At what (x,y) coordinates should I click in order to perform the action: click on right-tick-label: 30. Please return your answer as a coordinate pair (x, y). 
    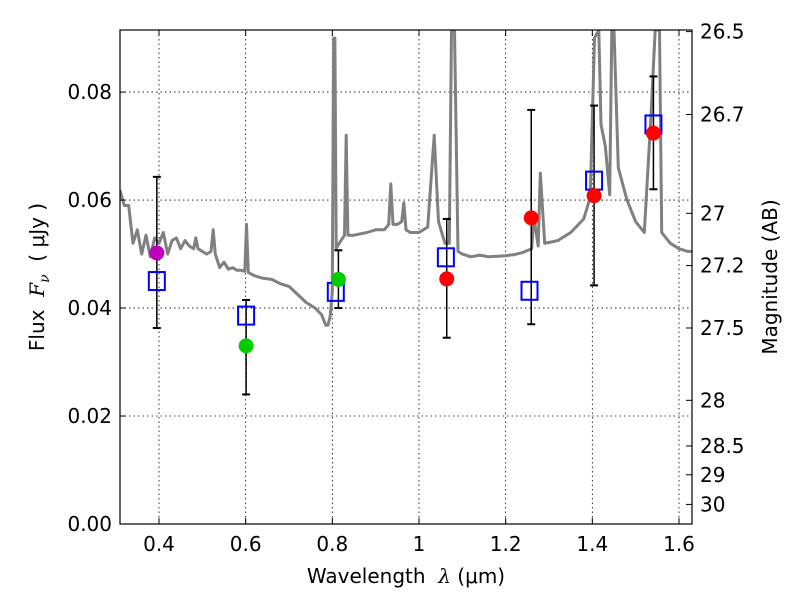
    Looking at the image, I should click on (712, 504).